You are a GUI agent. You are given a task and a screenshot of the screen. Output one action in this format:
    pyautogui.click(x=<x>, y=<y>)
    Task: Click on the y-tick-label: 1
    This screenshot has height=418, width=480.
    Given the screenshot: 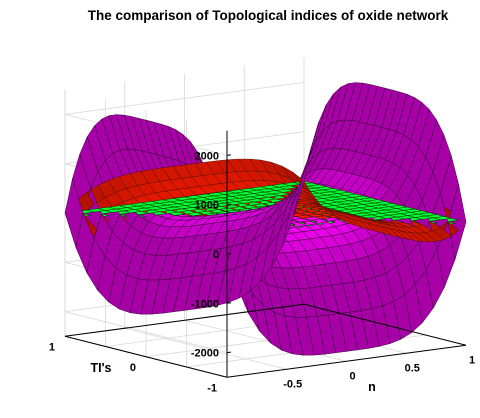 What is the action you would take?
    pyautogui.click(x=52, y=347)
    